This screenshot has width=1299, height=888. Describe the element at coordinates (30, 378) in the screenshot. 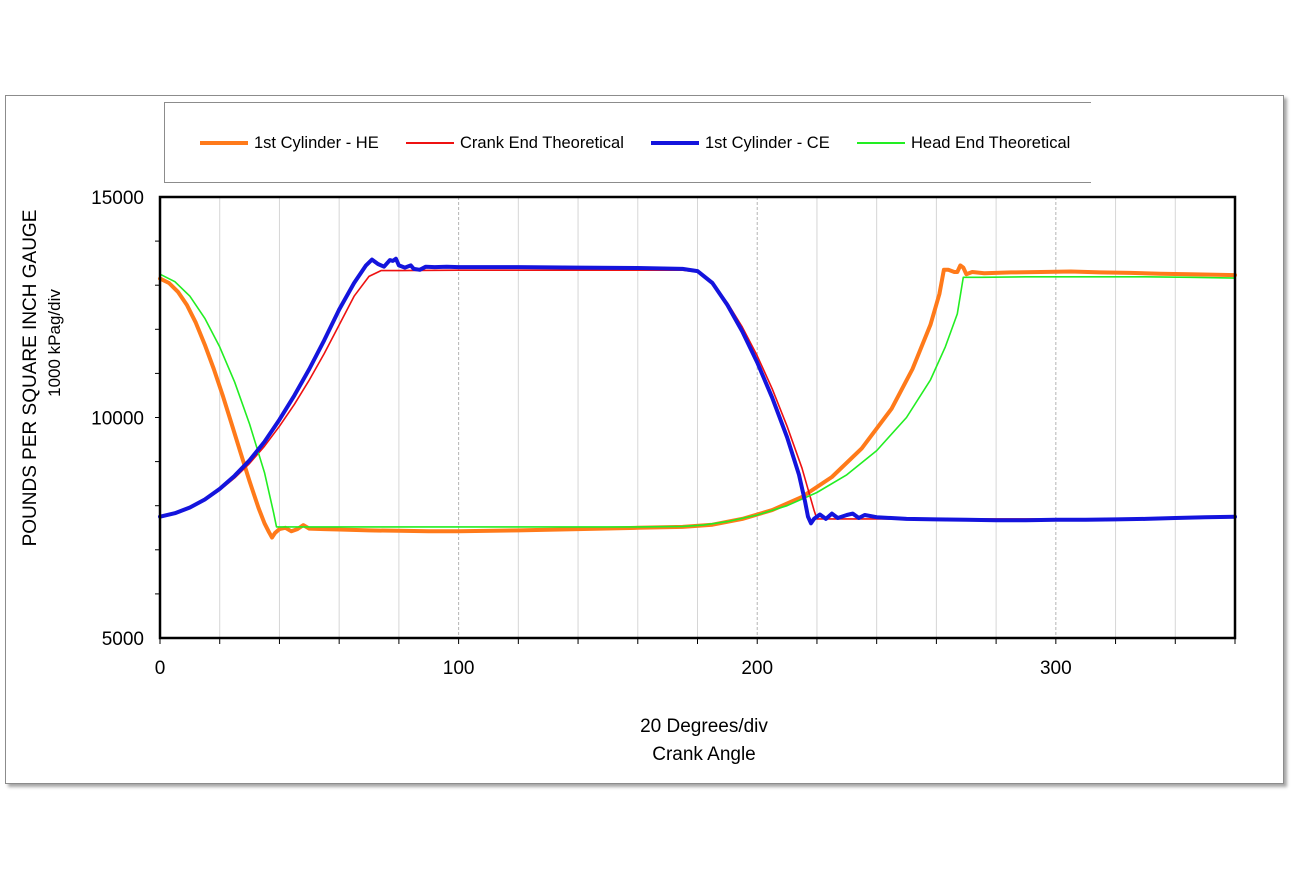

I see `y-axis-title: POUNDS PER SQUARE INCH GAUGE` at that location.